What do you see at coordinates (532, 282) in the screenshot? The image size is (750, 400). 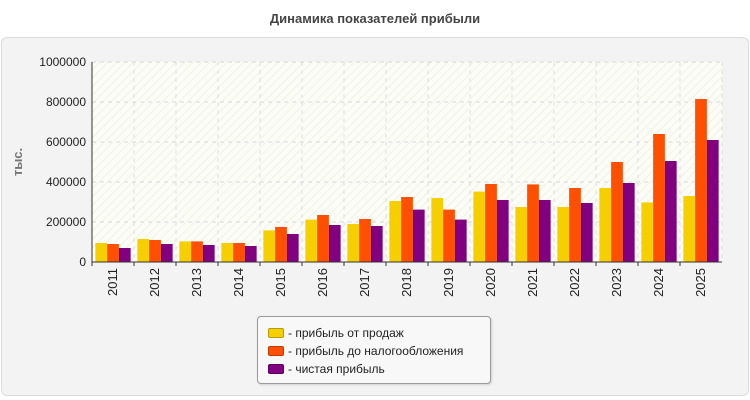 I see `x-tick-label: 2021` at bounding box center [532, 282].